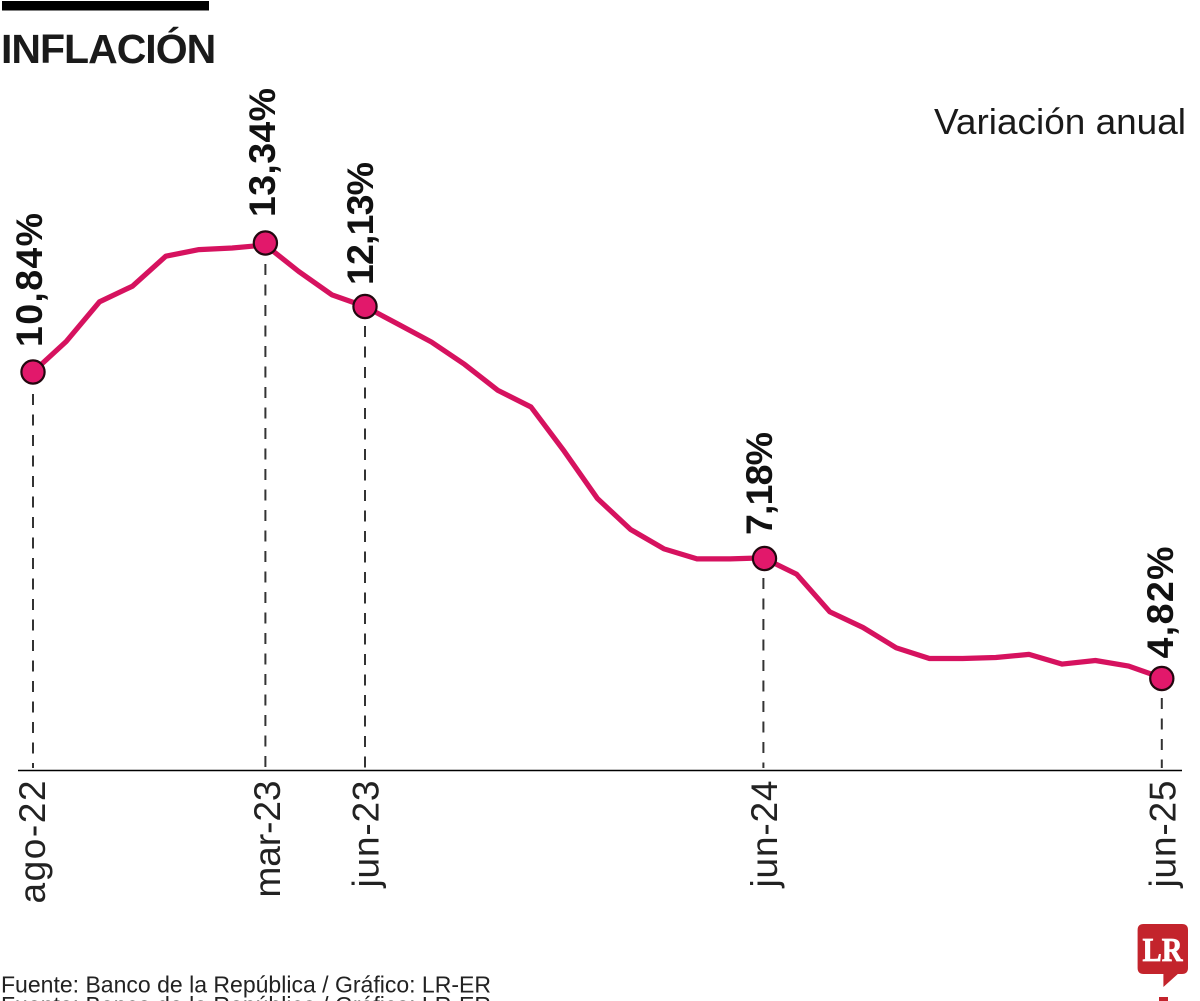  What do you see at coordinates (32, 842) in the screenshot?
I see `svg-text: ago-22` at bounding box center [32, 842].